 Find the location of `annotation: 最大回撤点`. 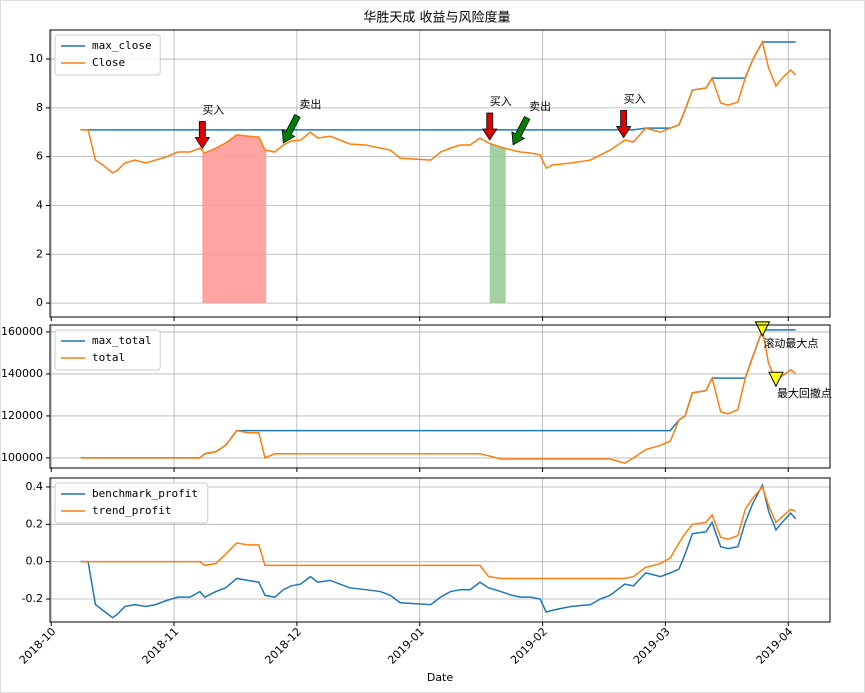

annotation: 最大回撤点 is located at coordinates (800, 385).